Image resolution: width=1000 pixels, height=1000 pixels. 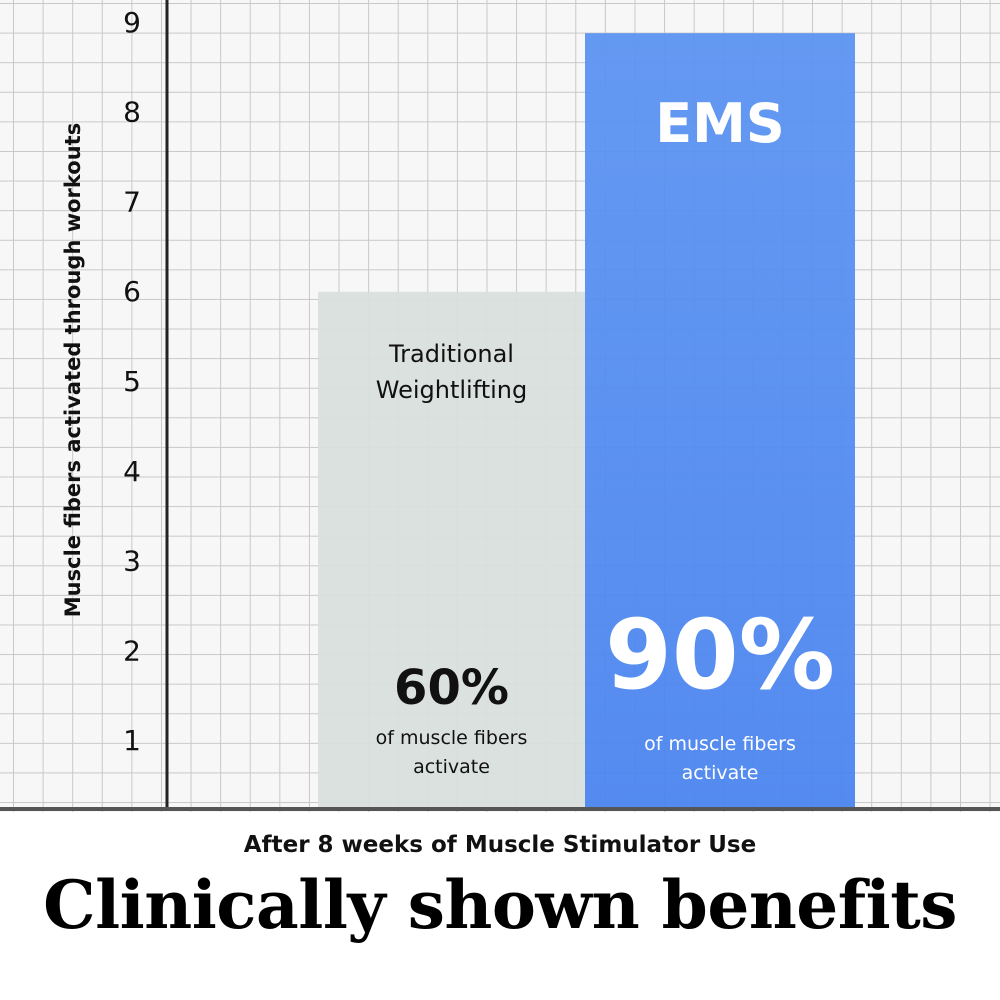 I want to click on bar-label-traditional: Traditional Weightlifting, so click(x=451, y=372).